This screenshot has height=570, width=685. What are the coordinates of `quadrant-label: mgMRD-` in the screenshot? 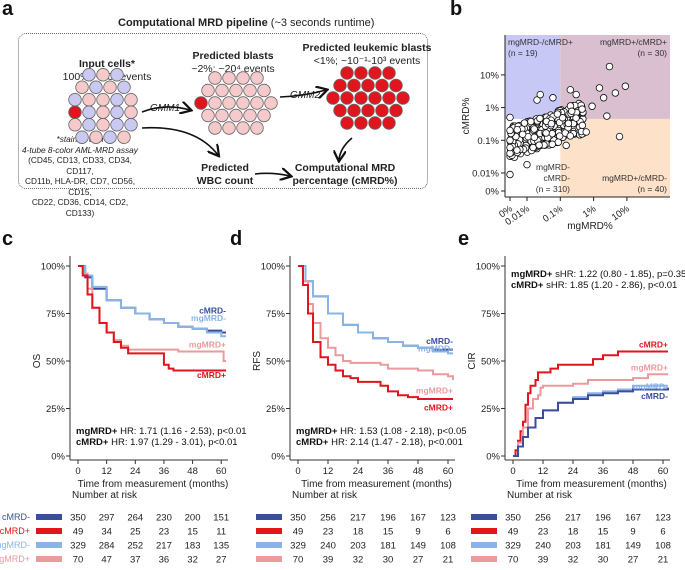 It's located at (553, 167).